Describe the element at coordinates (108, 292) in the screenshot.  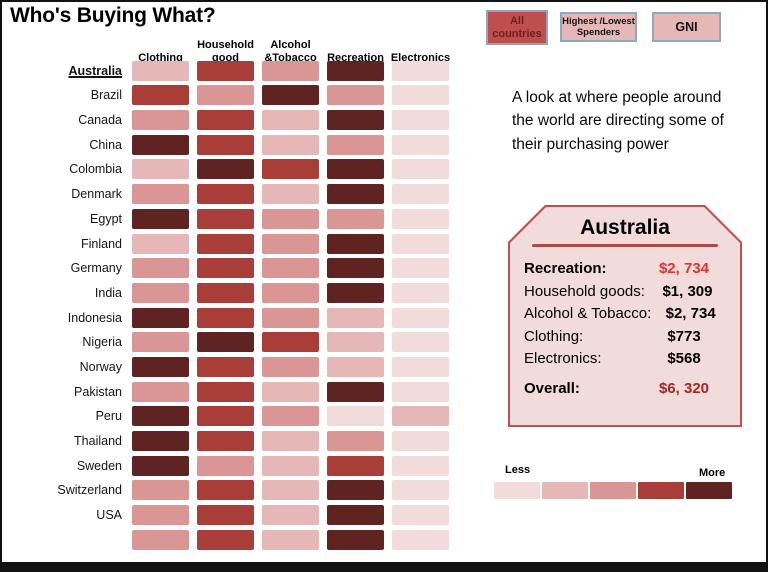
I see `country-label-india: India` at that location.